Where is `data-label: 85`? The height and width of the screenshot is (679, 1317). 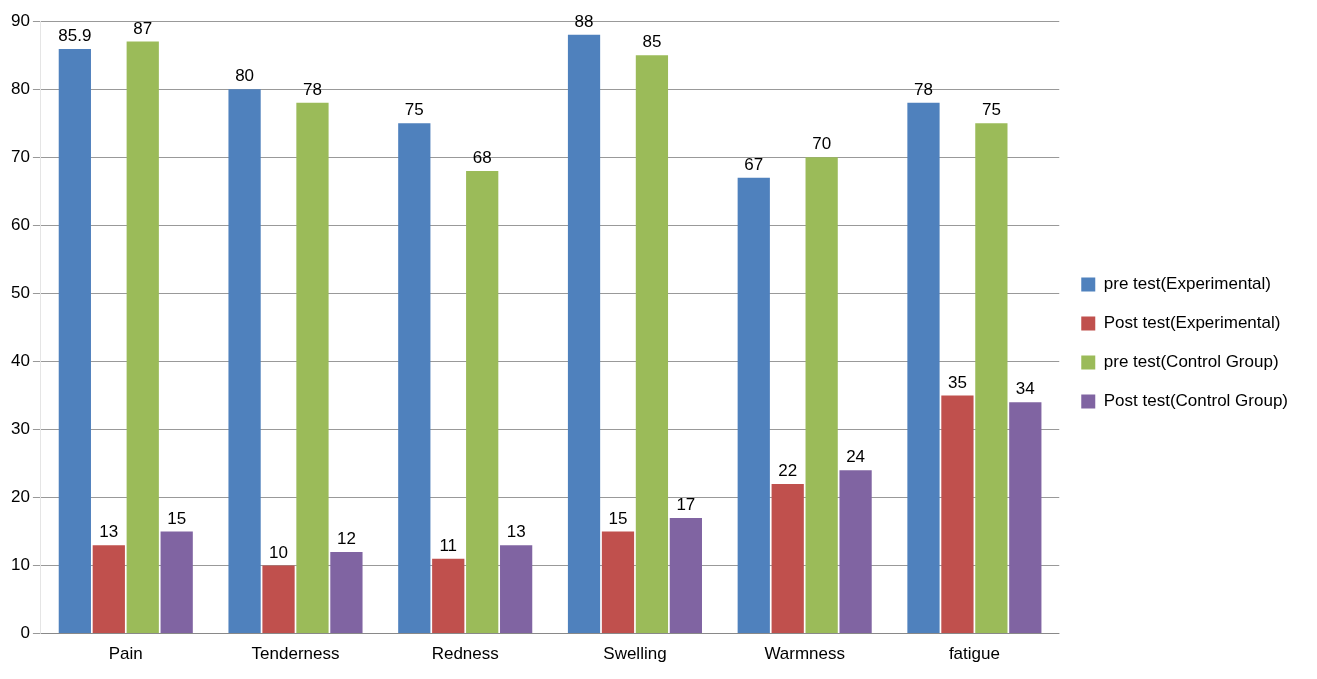
data-label: 85 is located at coordinates (652, 42).